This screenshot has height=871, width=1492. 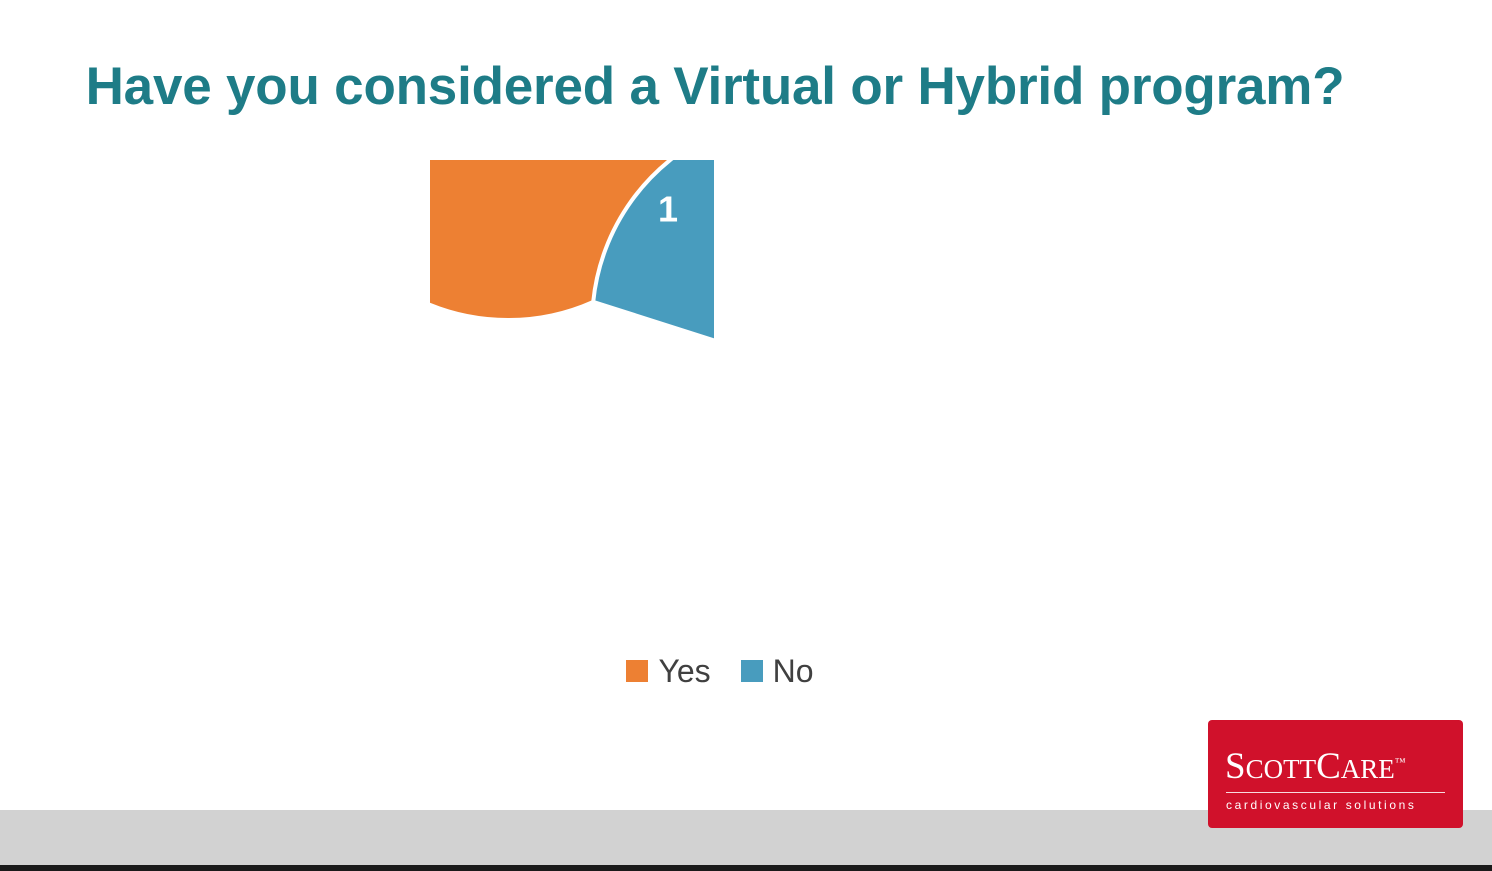 I want to click on footer-rule, so click(x=746, y=868).